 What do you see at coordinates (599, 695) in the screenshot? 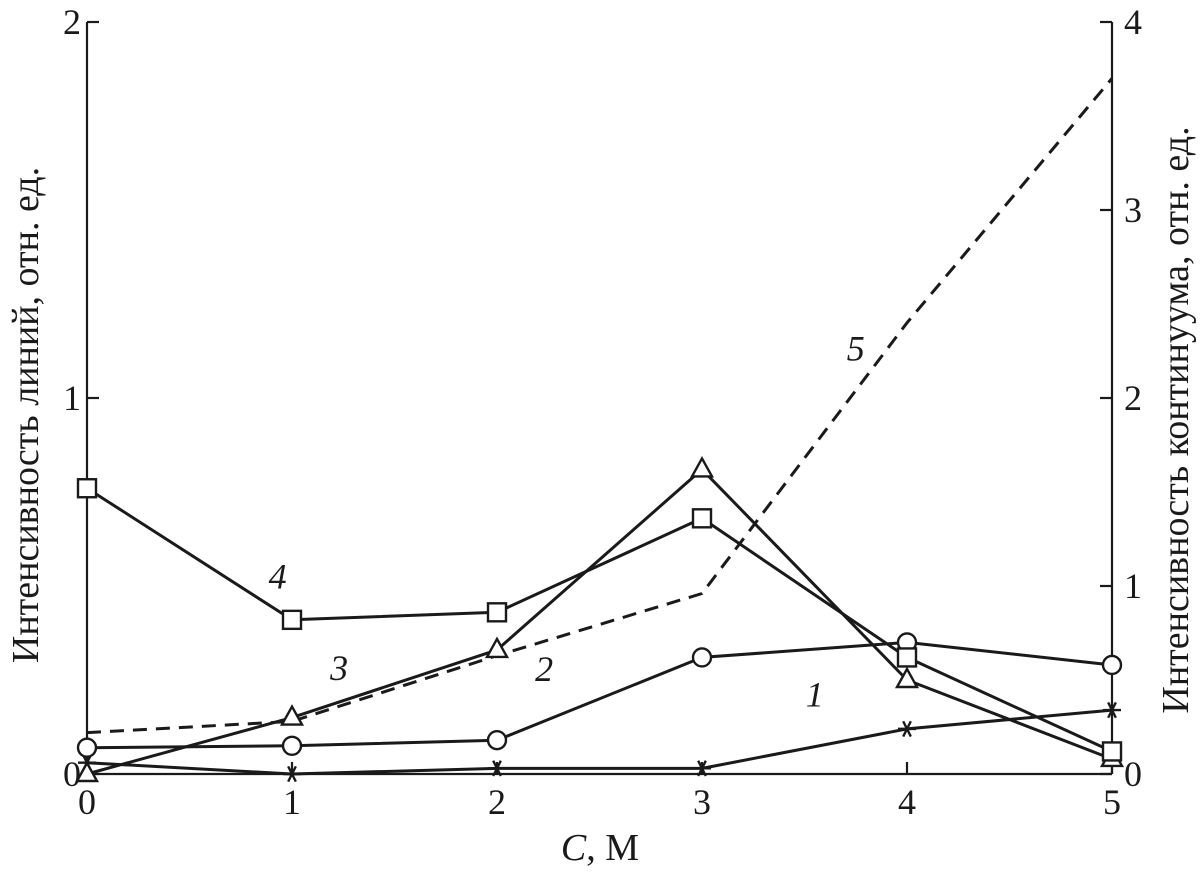
I see `series-2-line` at bounding box center [599, 695].